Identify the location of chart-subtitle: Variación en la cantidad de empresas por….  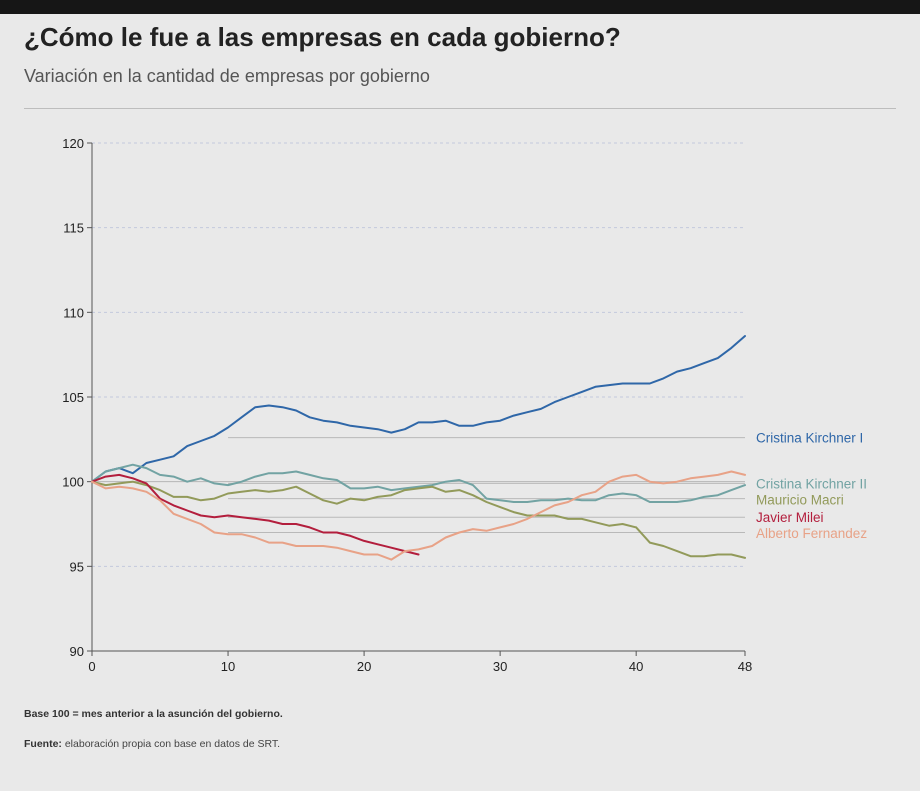
(227, 76).